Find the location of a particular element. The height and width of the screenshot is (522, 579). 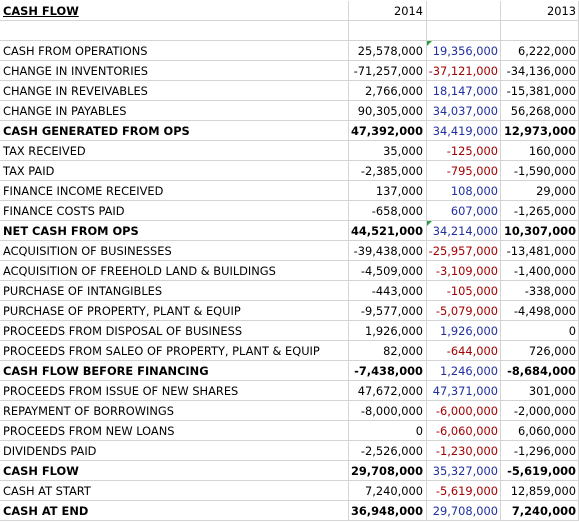

row-label: CASH FLOW is located at coordinates (174, 471).